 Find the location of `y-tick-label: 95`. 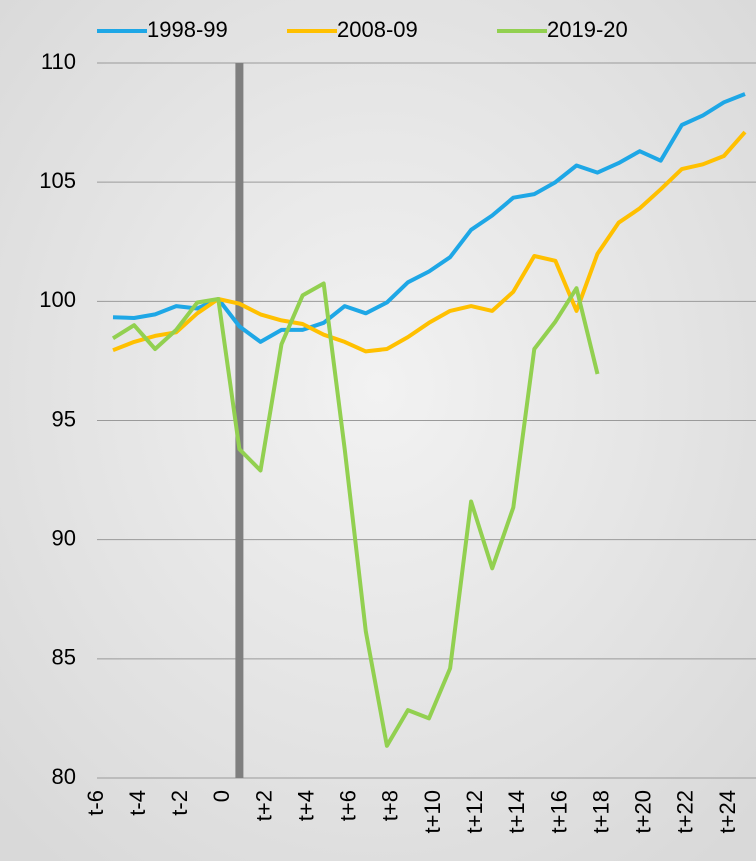

y-tick-label: 95 is located at coordinates (64, 418).